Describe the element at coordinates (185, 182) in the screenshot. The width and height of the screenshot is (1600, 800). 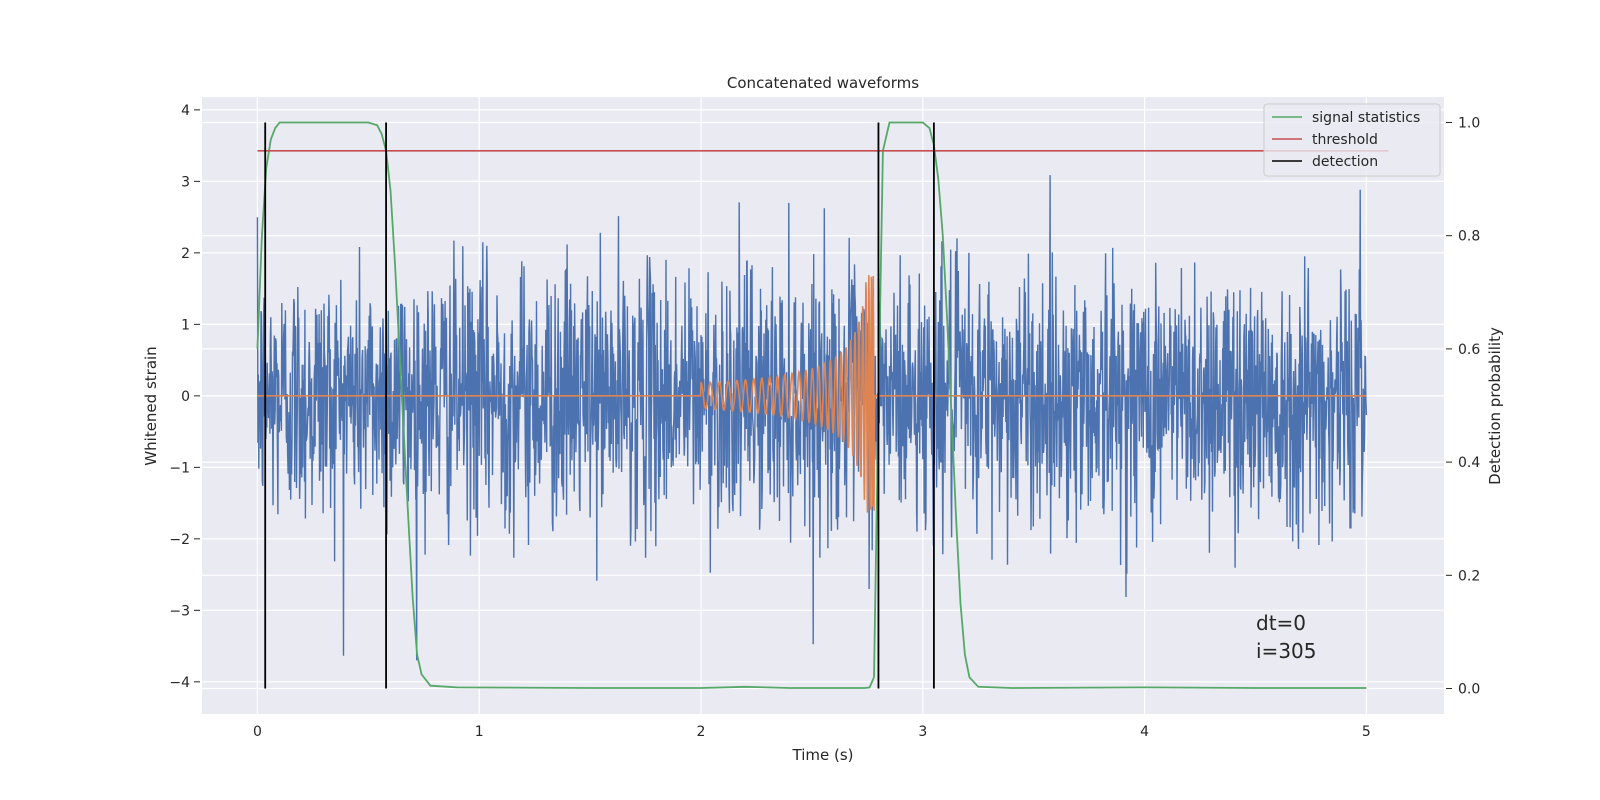
I see `y-tick-label: 3` at that location.